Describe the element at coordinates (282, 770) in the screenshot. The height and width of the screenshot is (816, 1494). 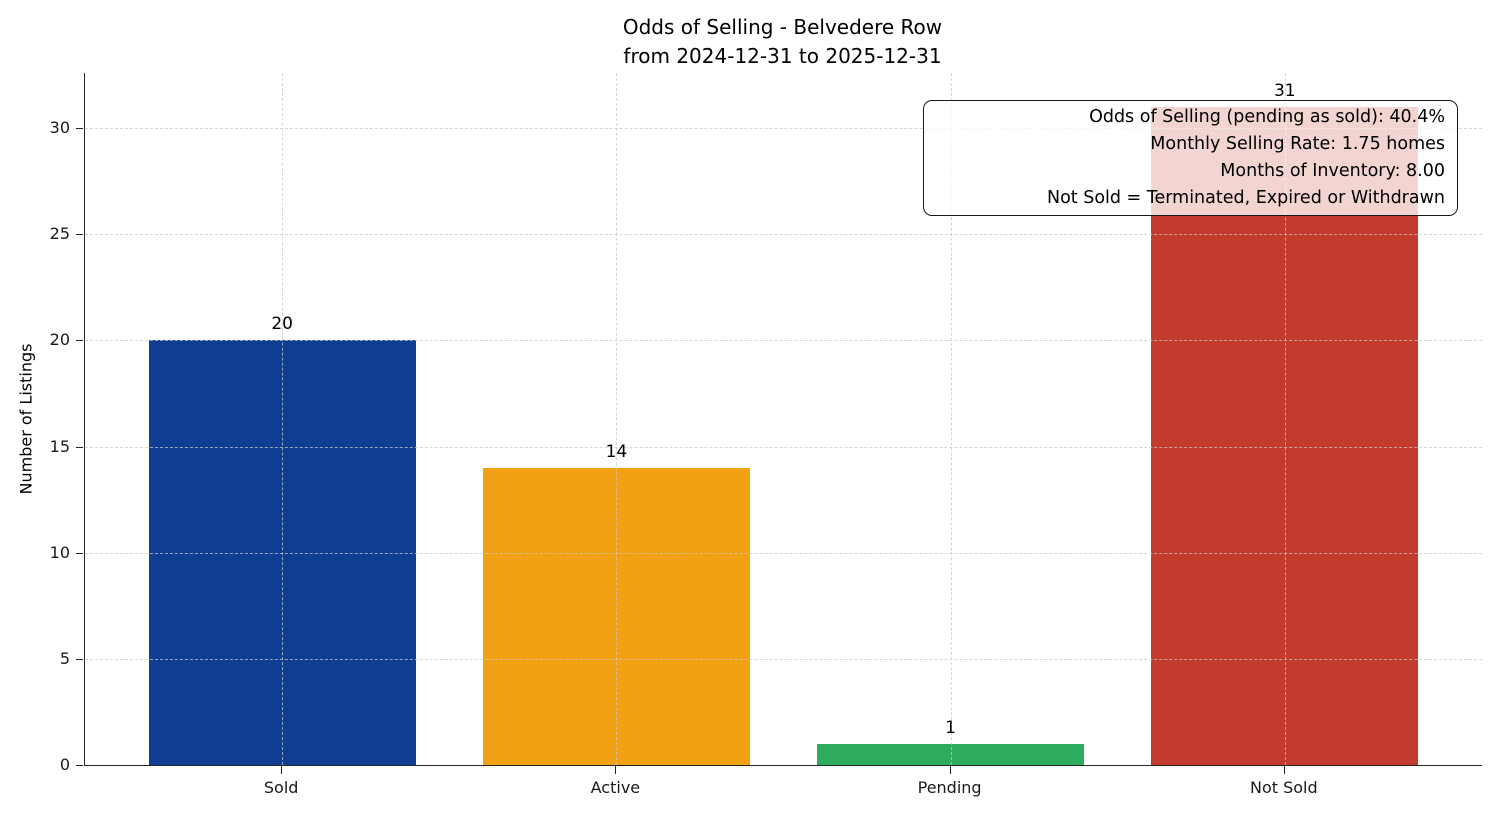
I see `x-tick-mark-sold` at that location.